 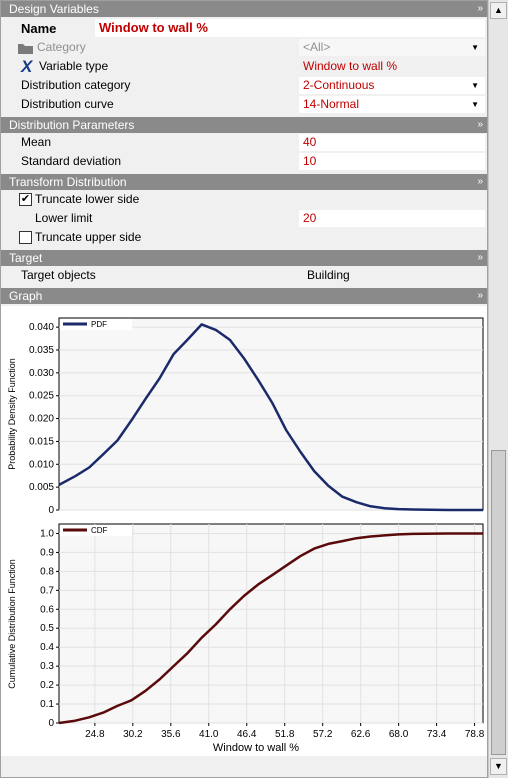 What do you see at coordinates (41, 441) in the screenshot?
I see `y-tick-label: 0.015` at bounding box center [41, 441].